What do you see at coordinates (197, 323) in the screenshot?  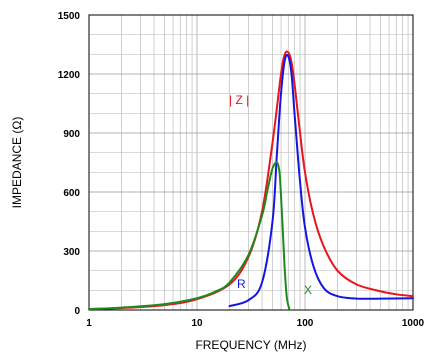 I see `x-tick-label: 10` at bounding box center [197, 323].